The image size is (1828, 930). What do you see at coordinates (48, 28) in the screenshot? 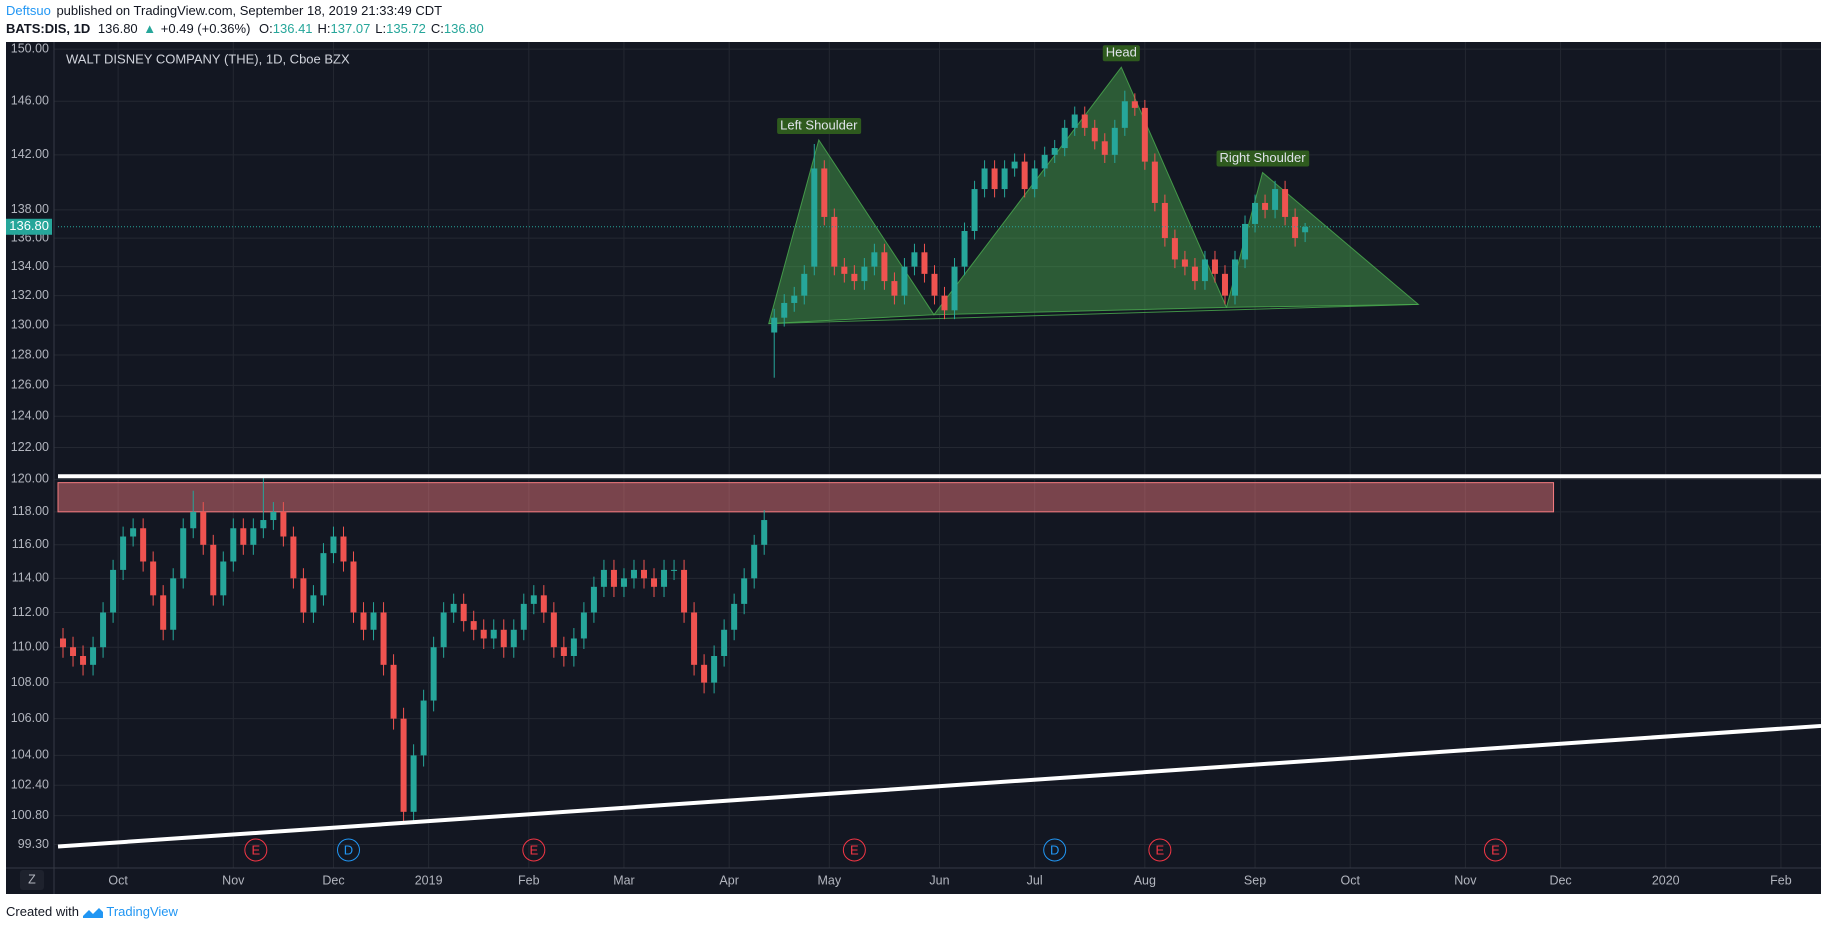
I see `symbol: BATS:DIS, 1D` at bounding box center [48, 28].